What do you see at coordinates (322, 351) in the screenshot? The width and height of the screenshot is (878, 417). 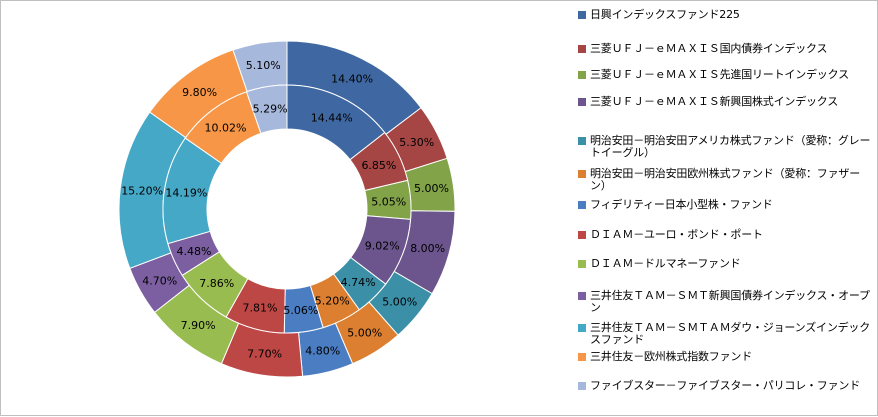 I see `ring-0-label-6: 4.80%` at bounding box center [322, 351].